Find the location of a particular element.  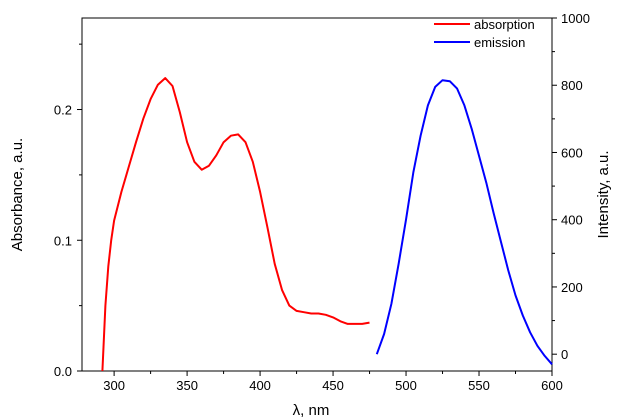

x-tick-label: 450 is located at coordinates (333, 385).